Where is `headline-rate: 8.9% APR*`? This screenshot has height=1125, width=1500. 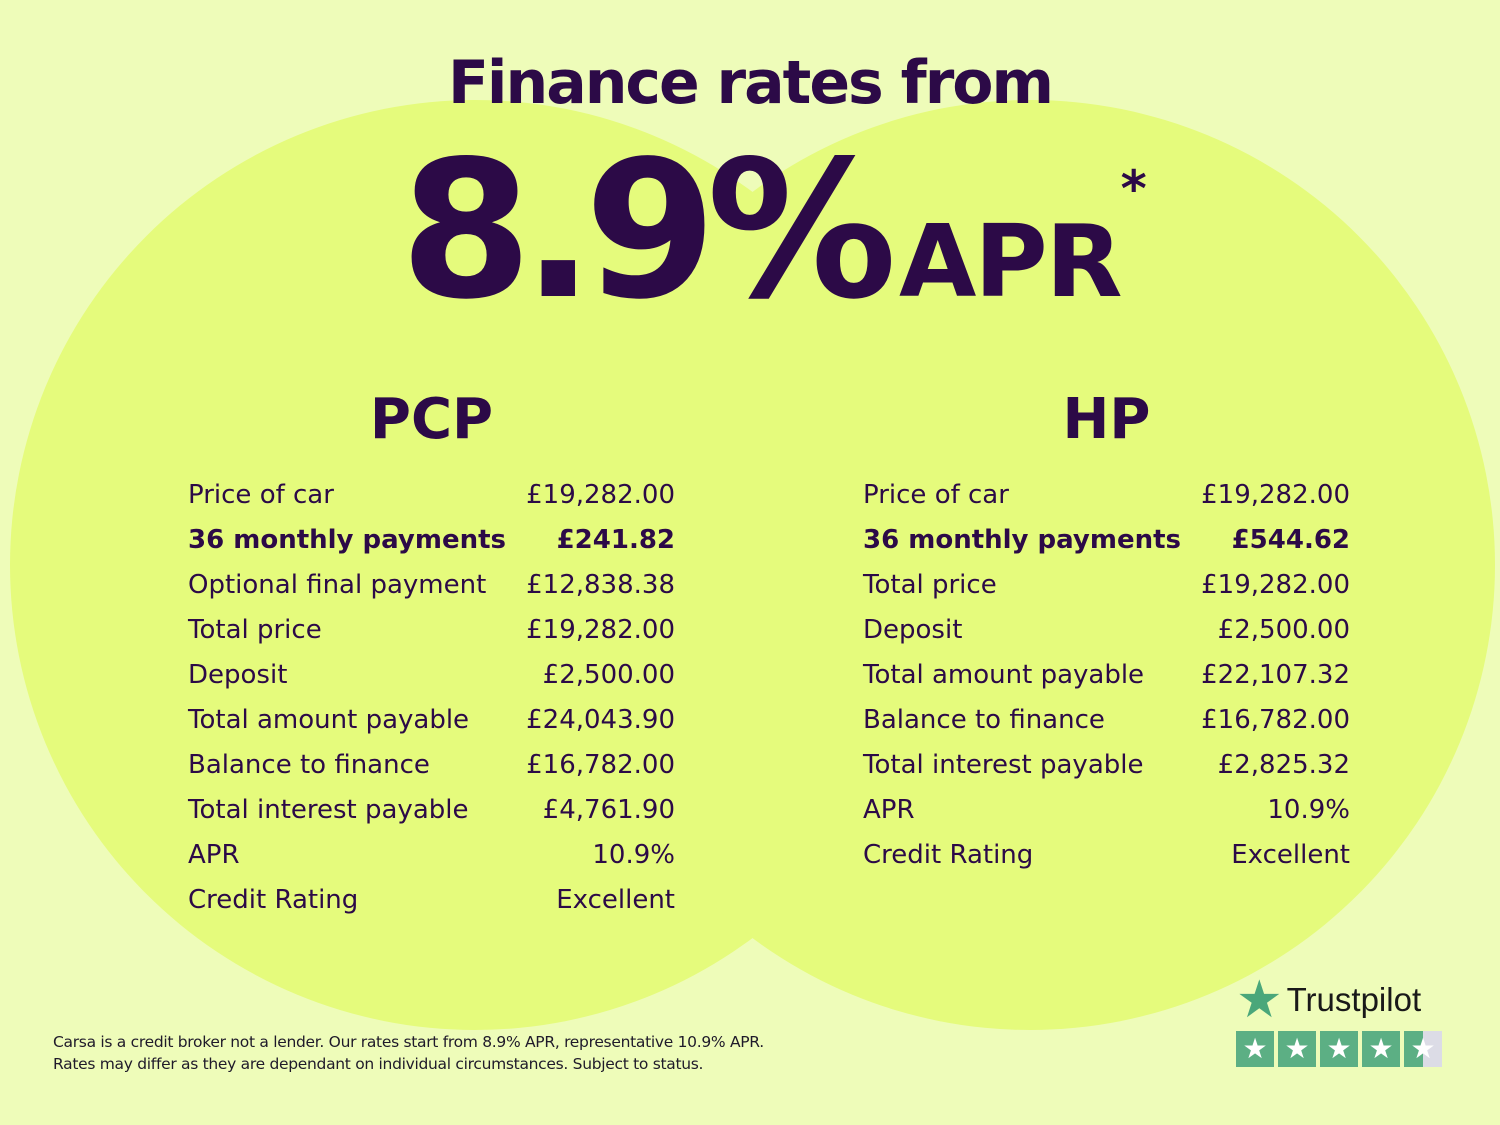
headline-rate: 8.9% APR* is located at coordinates (773, 230).